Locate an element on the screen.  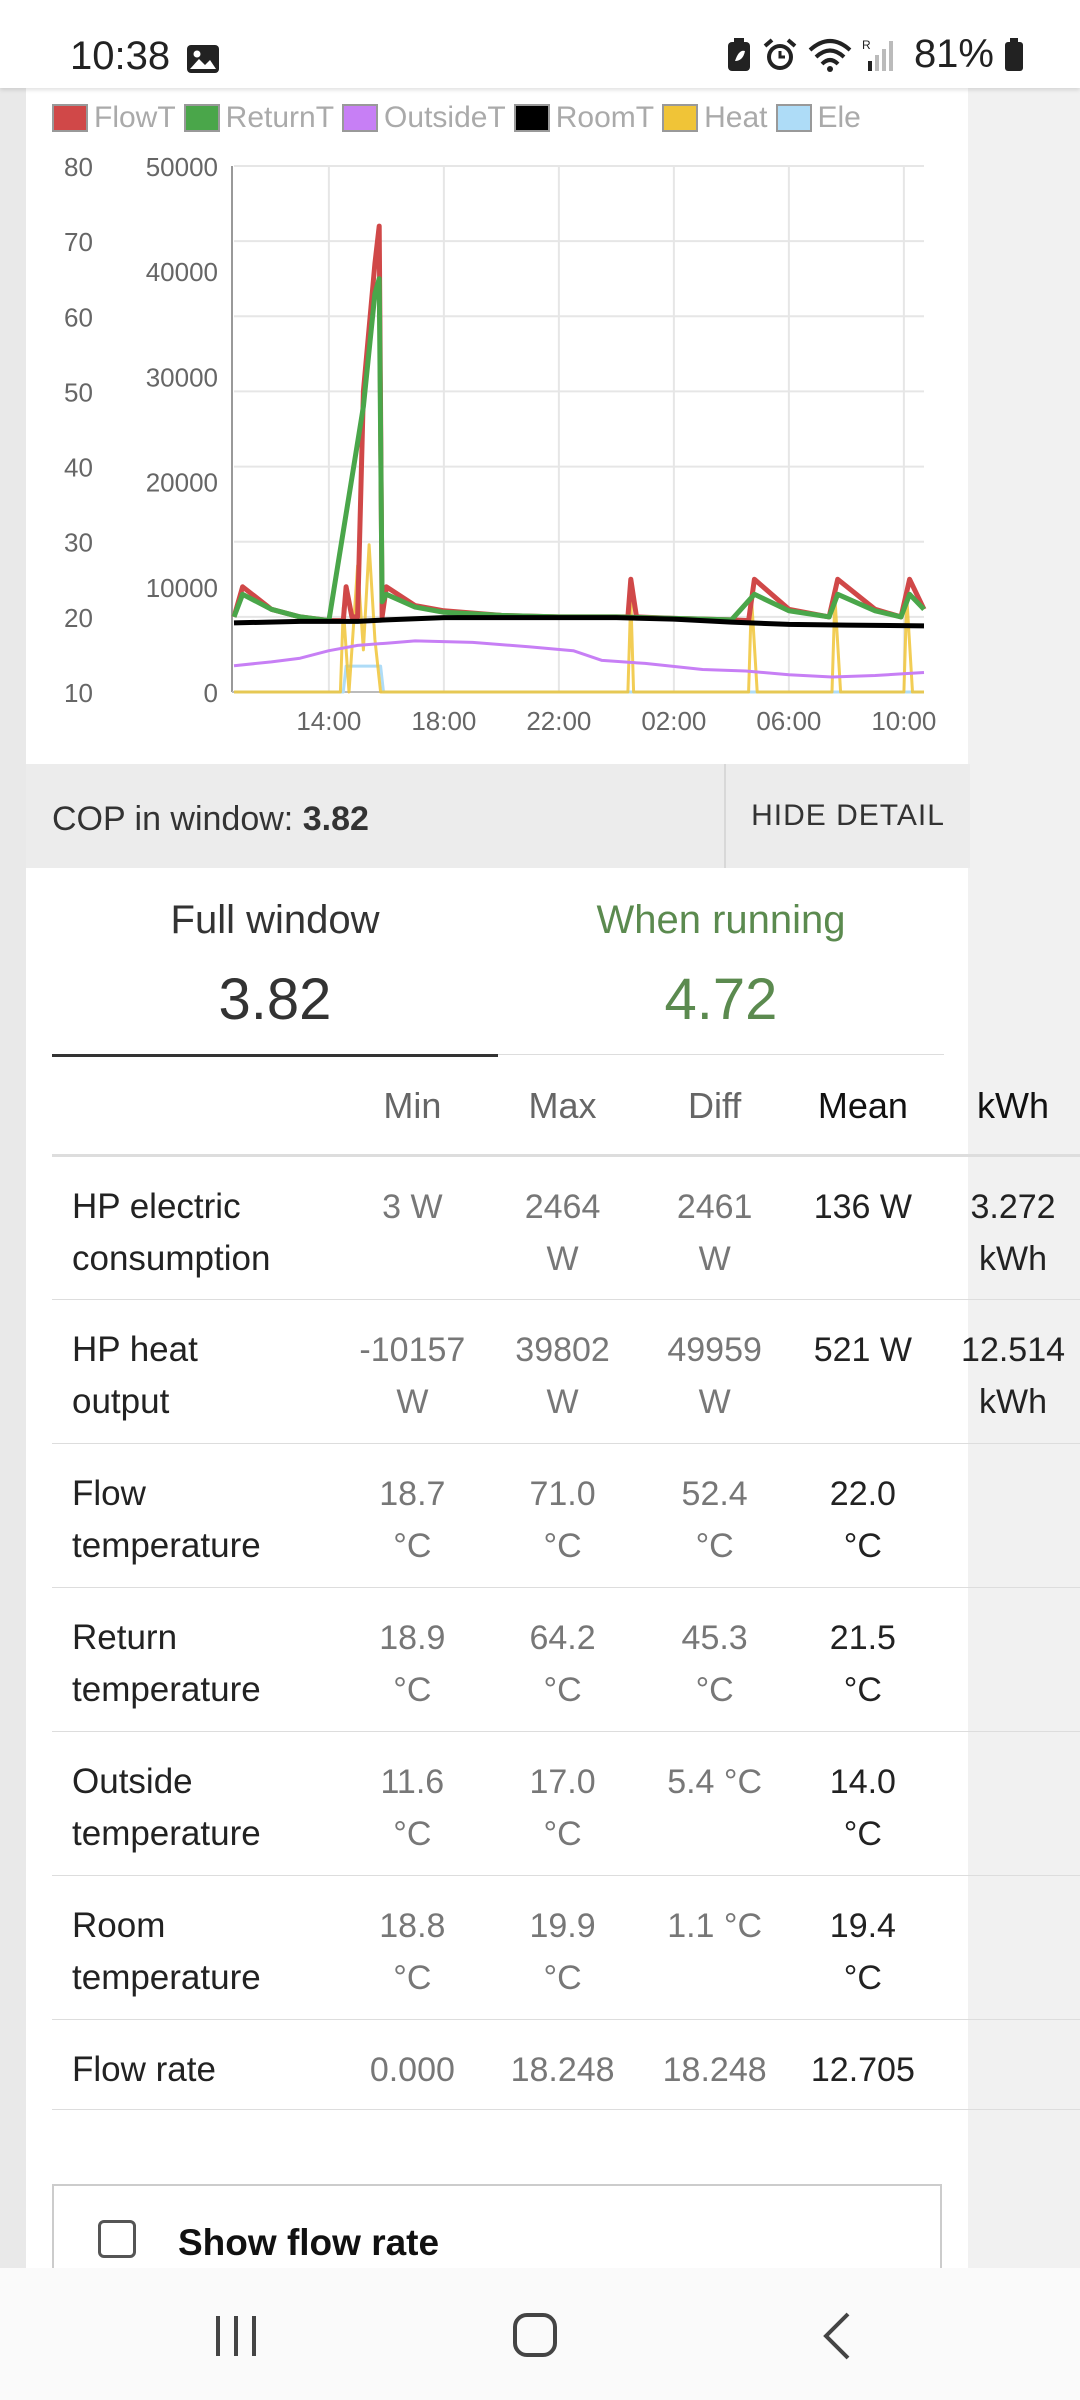
cell-line: 12.705 is located at coordinates (862, 2070).